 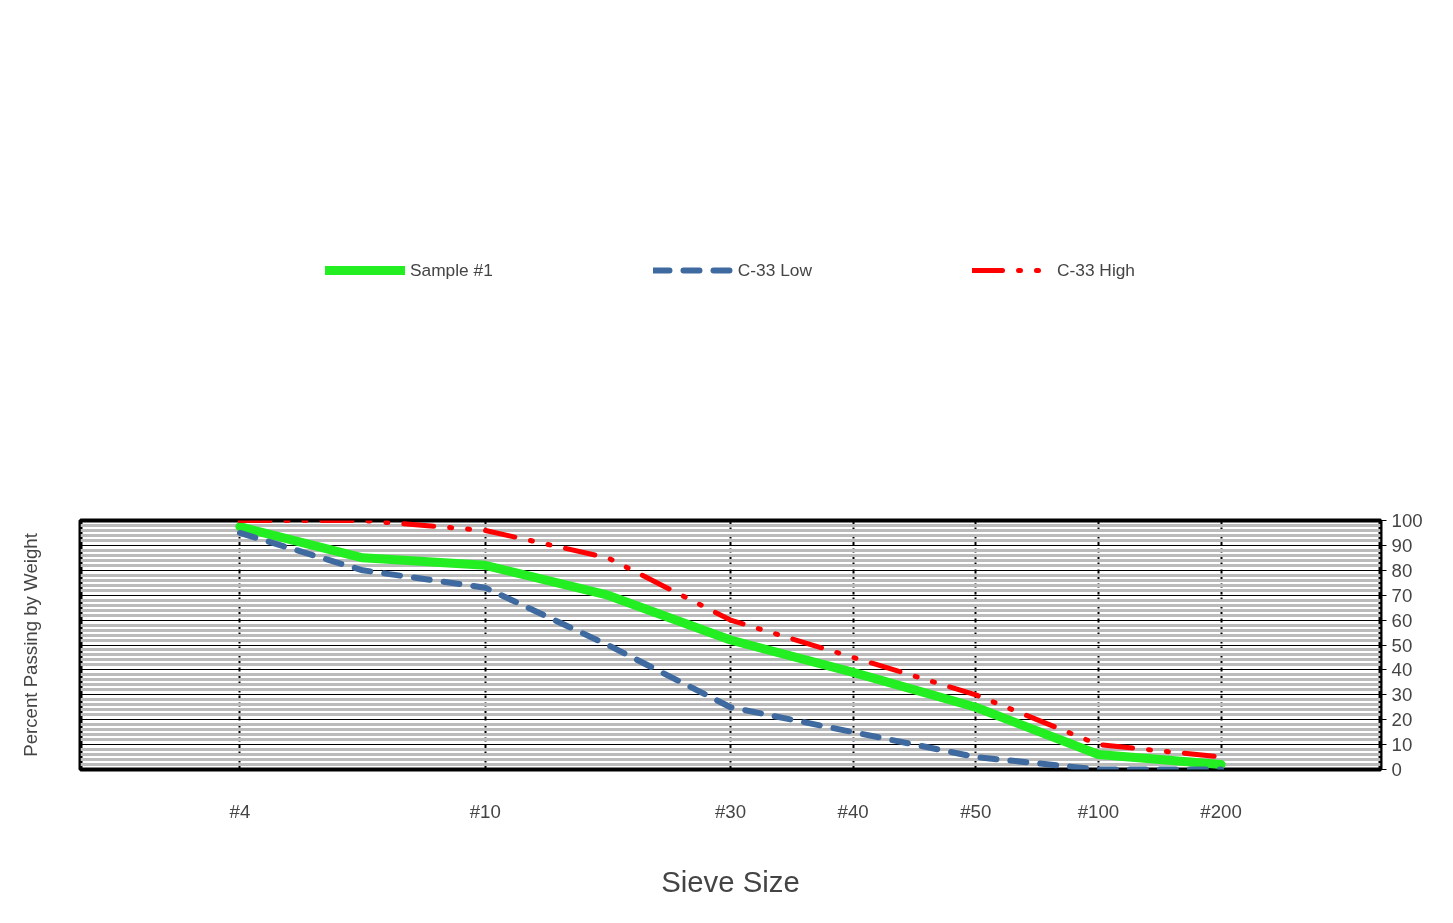 What do you see at coordinates (1098, 811) in the screenshot?
I see `x-tick-label: #100` at bounding box center [1098, 811].